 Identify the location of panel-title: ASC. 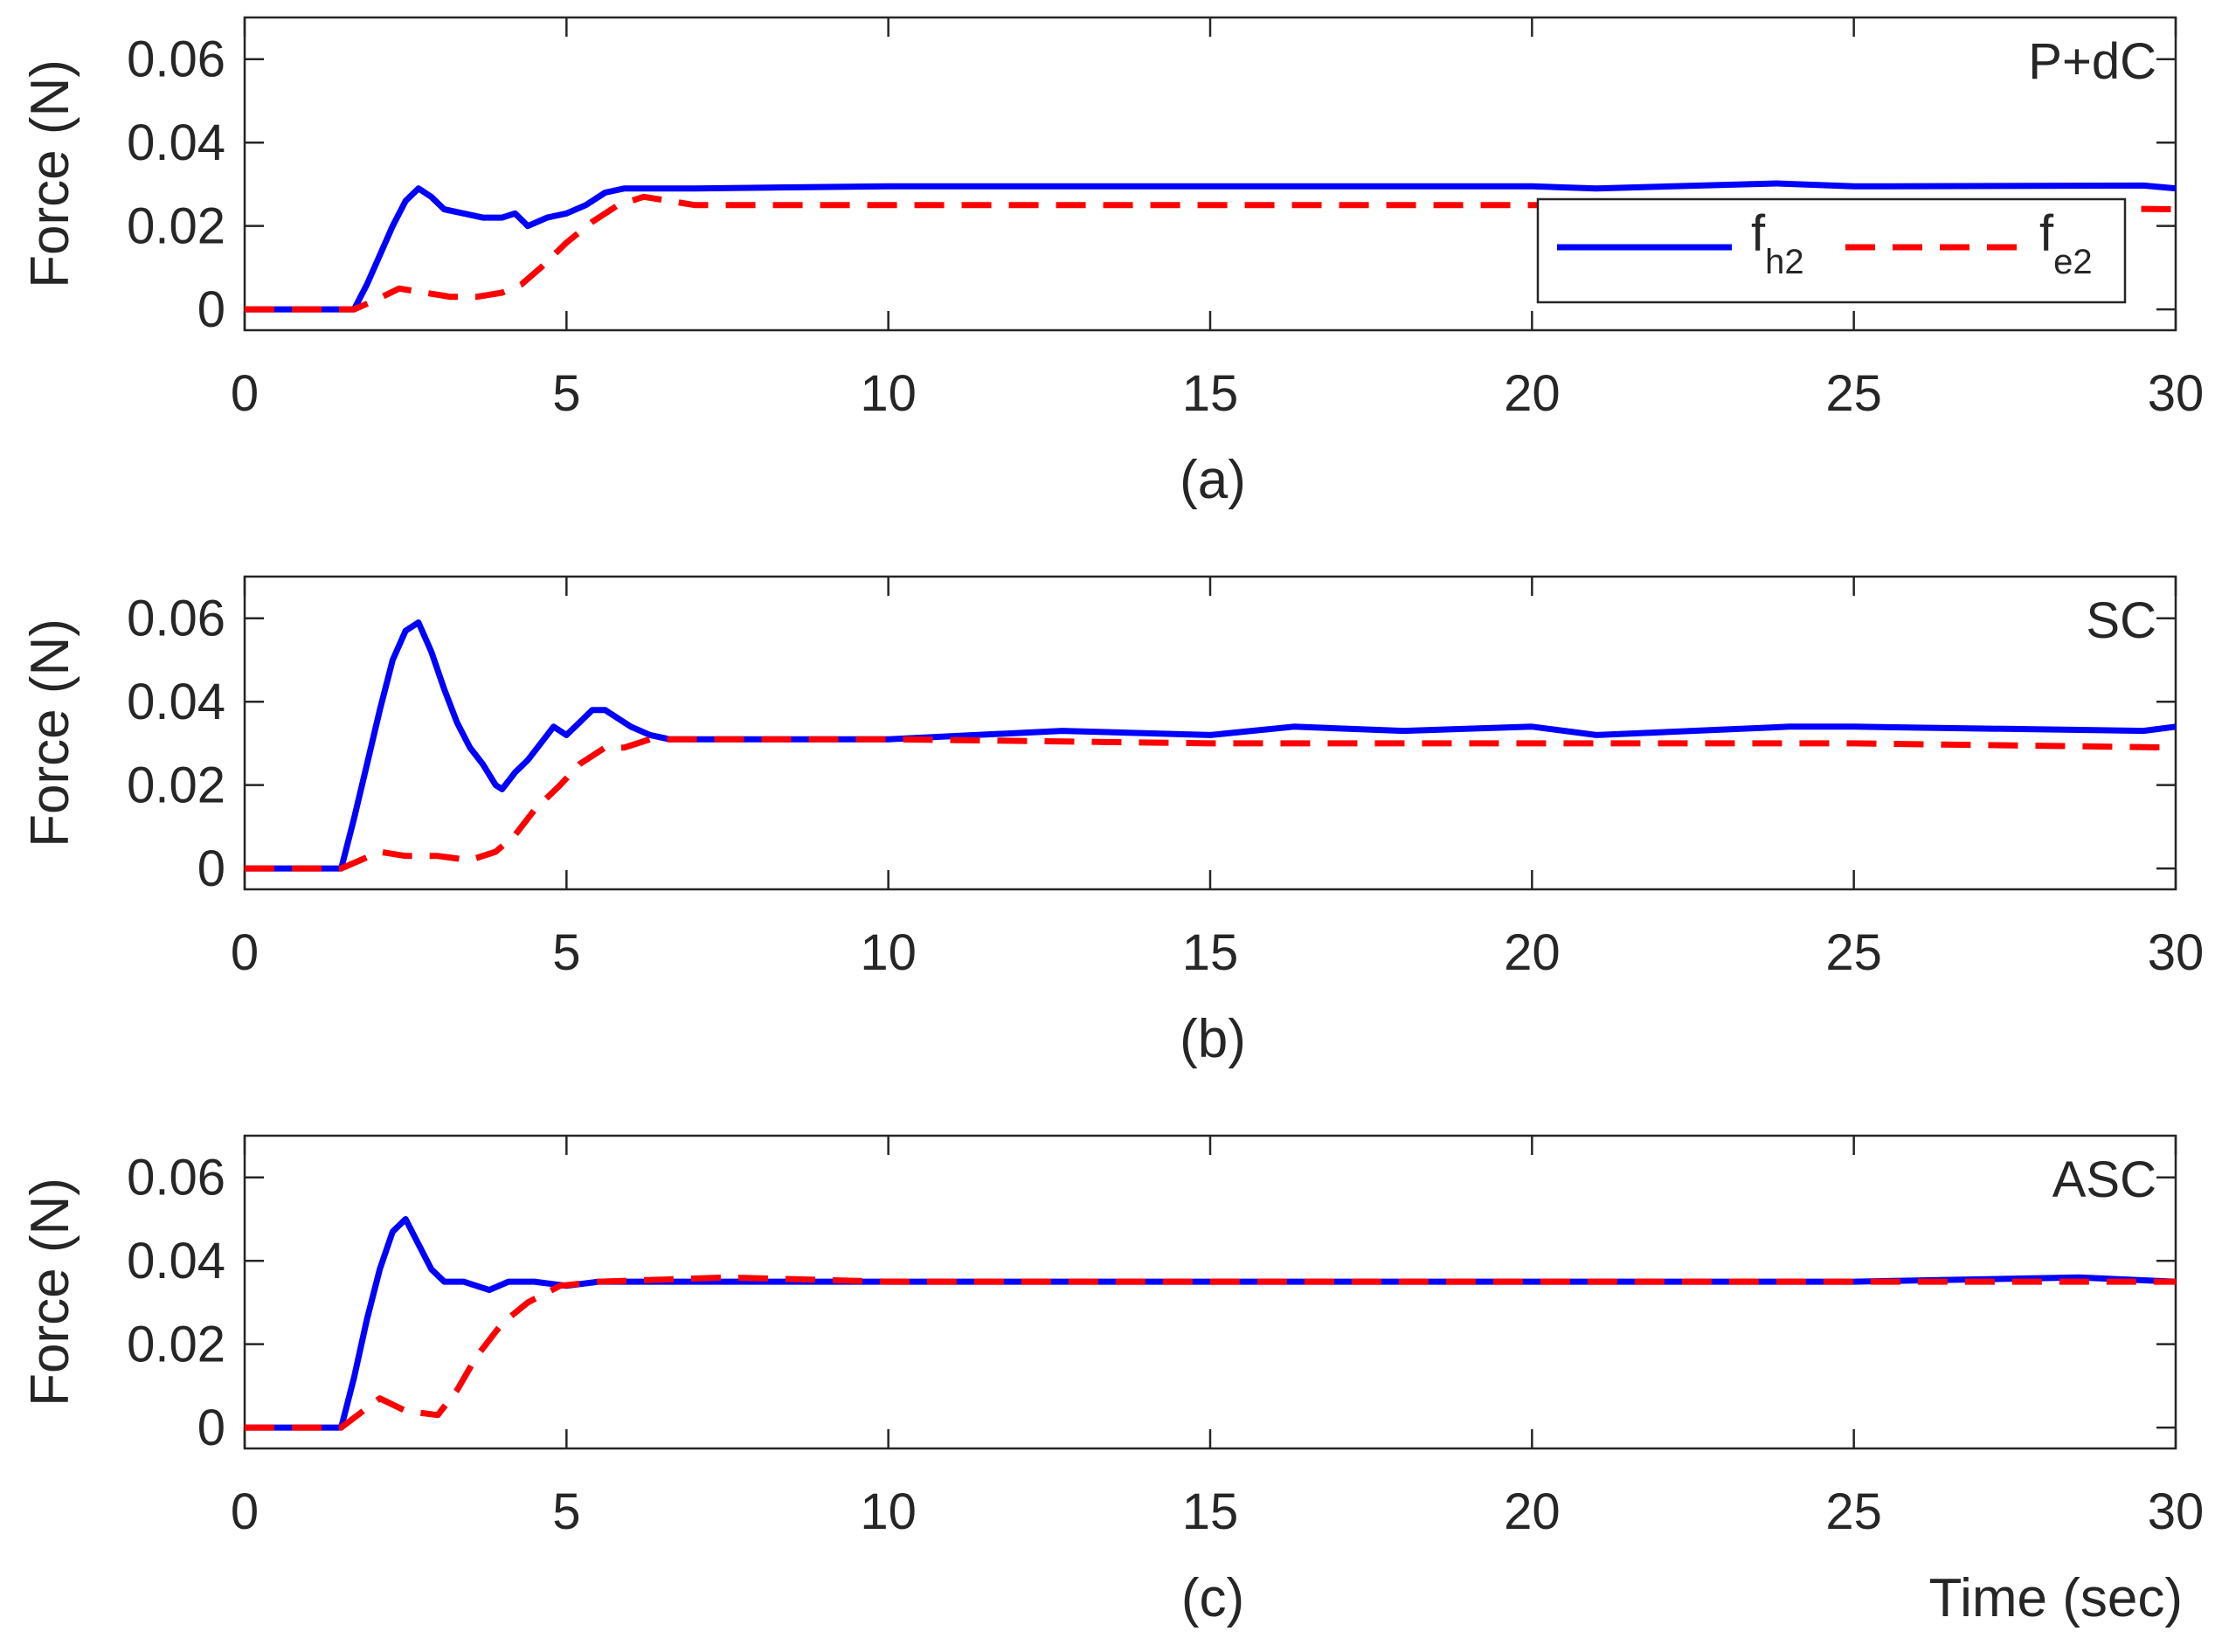
(2104, 1179).